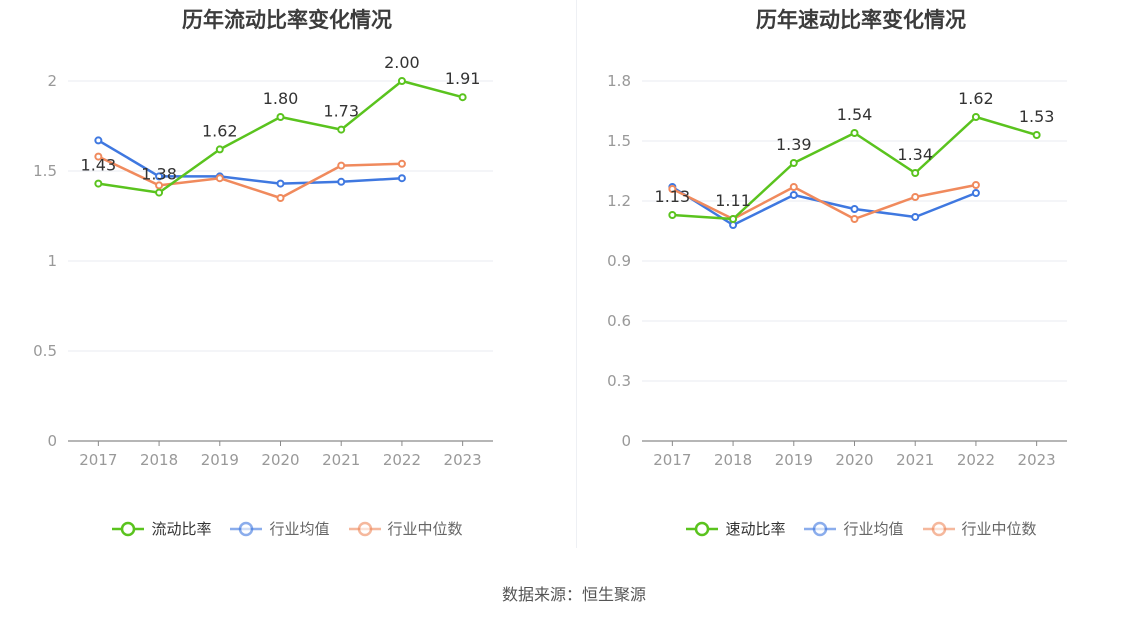 Image resolution: width=1148 pixels, height=619 pixels. I want to click on y-tick-label: 2, so click(52, 81).